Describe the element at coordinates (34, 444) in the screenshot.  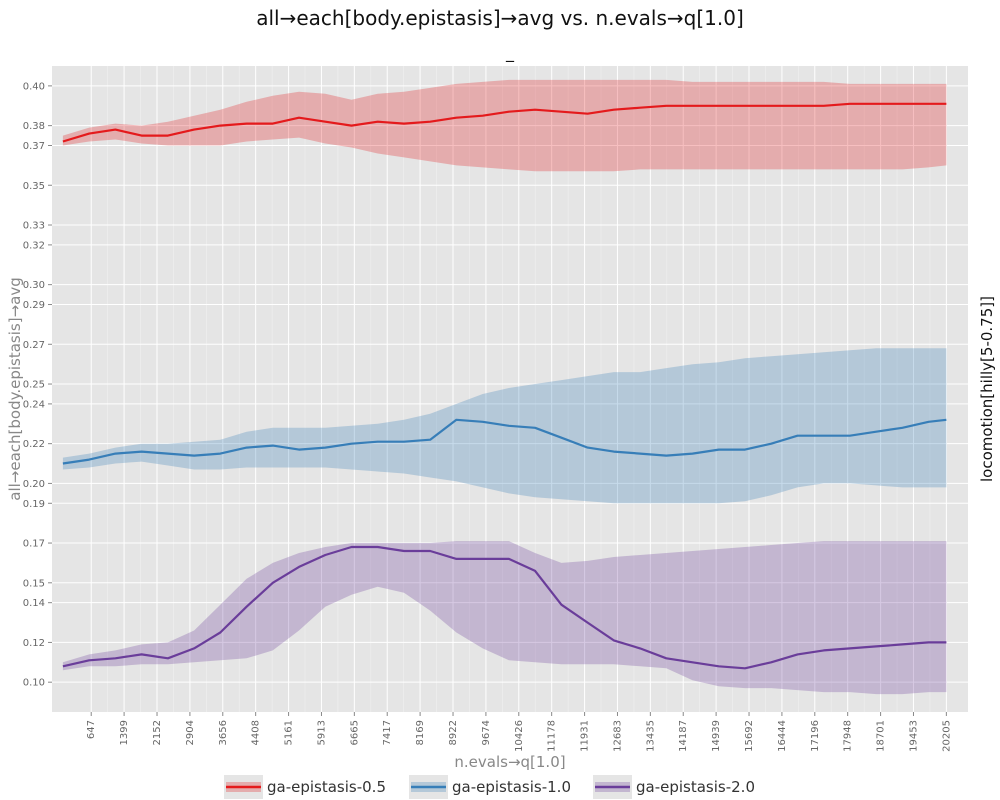
I see `y-tick-label: 0.22` at that location.